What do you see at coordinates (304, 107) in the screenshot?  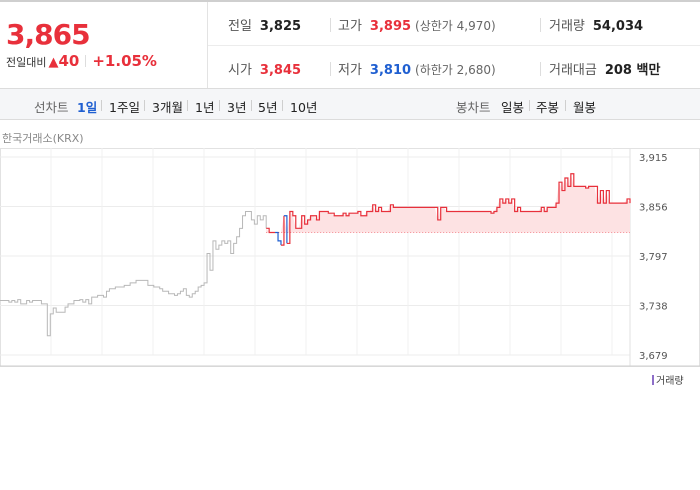 I see `period-10y-button: 10년` at bounding box center [304, 107].